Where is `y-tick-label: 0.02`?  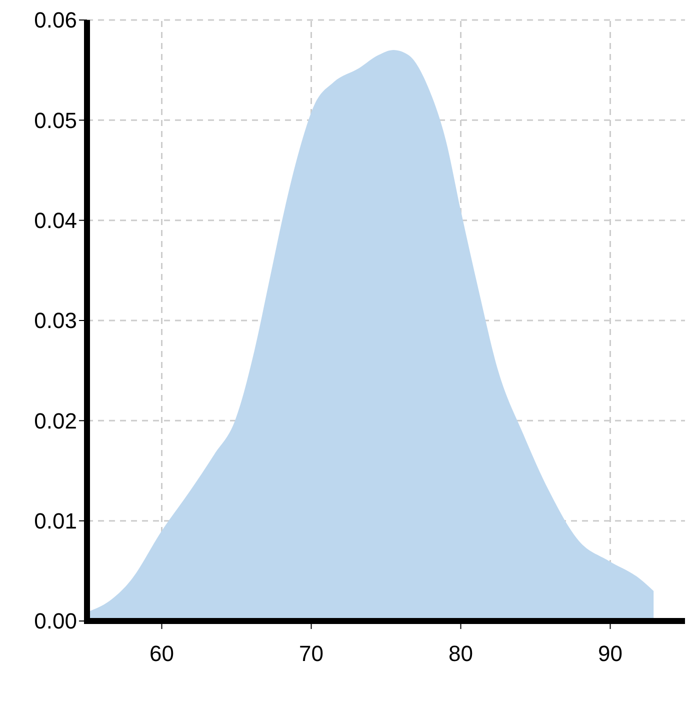
y-tick-label: 0.02 is located at coordinates (55, 421).